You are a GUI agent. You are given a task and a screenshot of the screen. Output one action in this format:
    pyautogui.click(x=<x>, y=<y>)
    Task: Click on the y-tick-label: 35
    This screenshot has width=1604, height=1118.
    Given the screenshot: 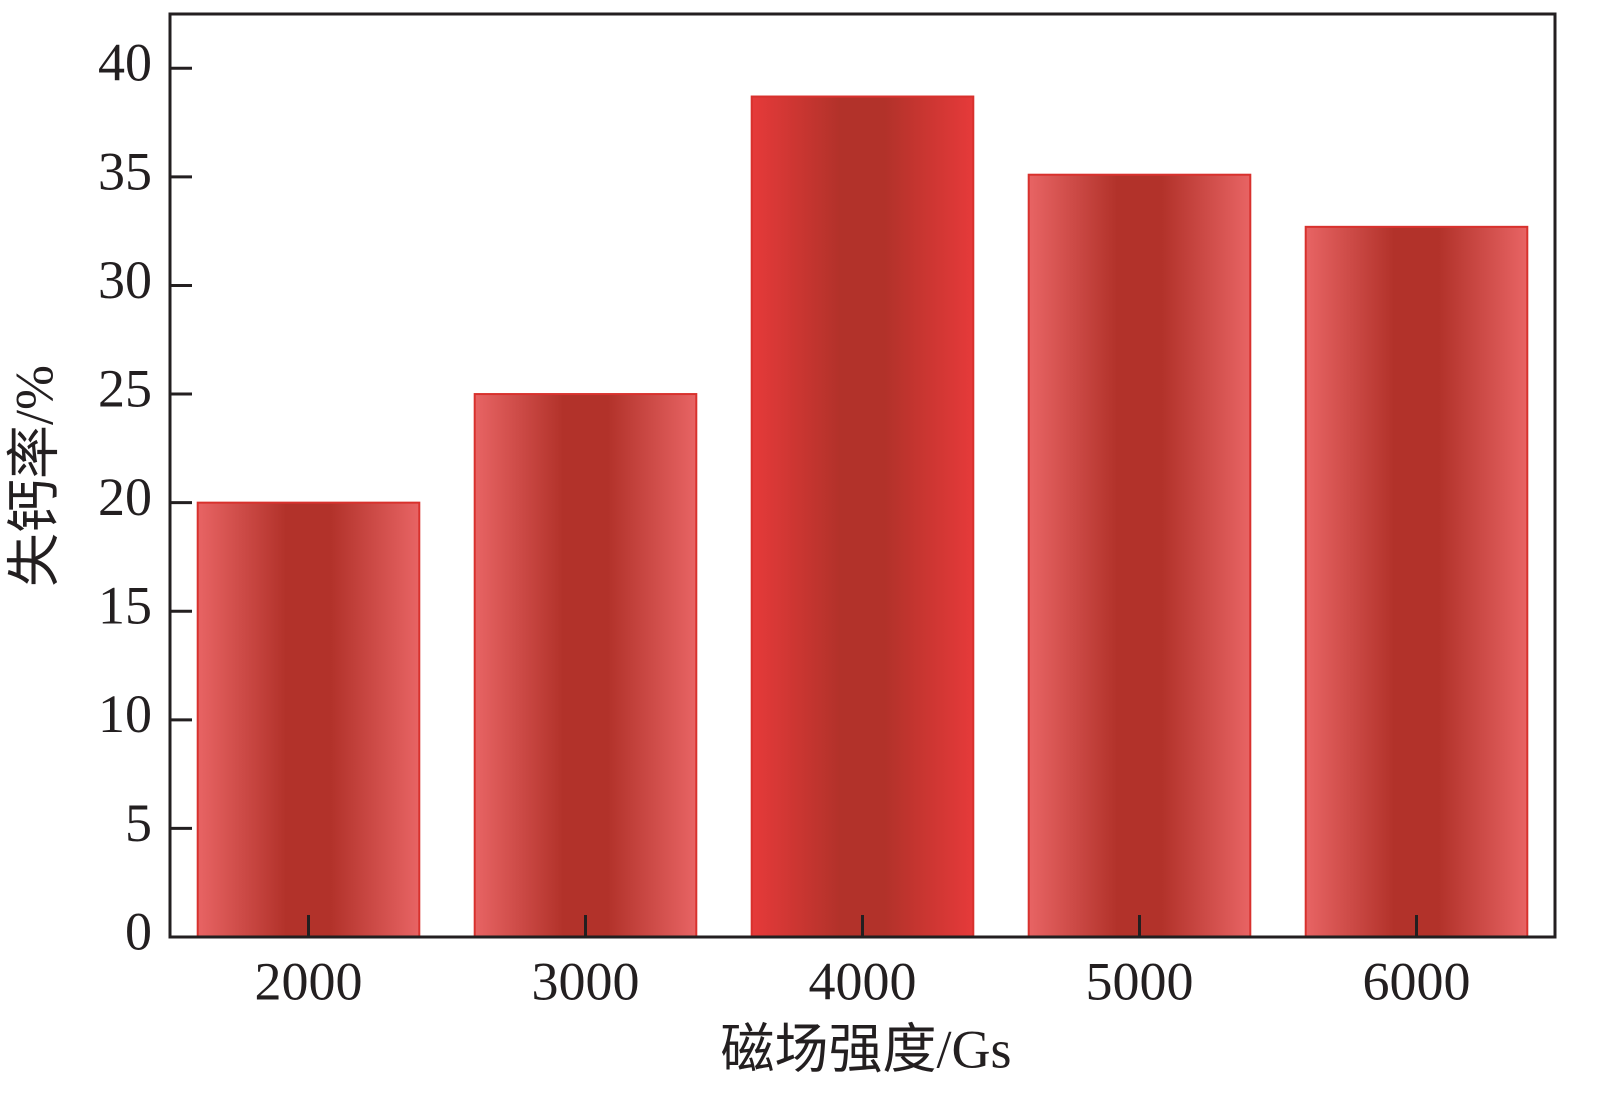 What is the action you would take?
    pyautogui.click(x=125, y=171)
    